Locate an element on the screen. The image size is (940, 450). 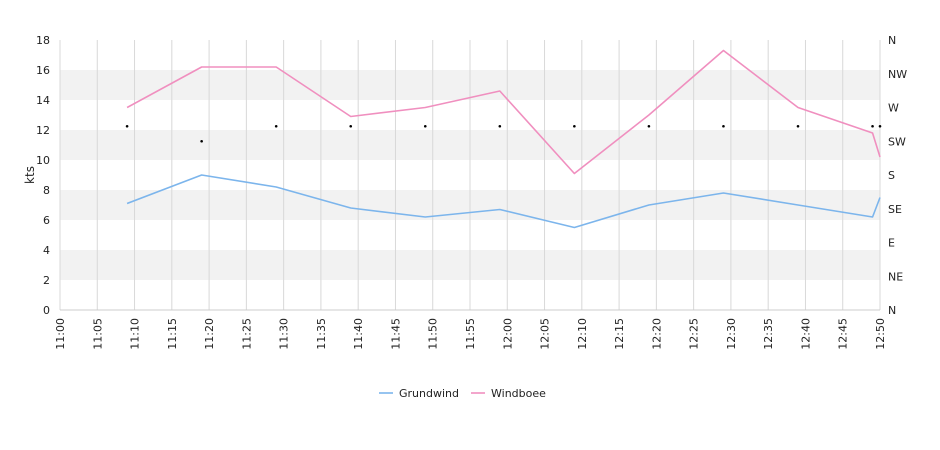
x-tick-label: 11:55 is located at coordinates (470, 334).